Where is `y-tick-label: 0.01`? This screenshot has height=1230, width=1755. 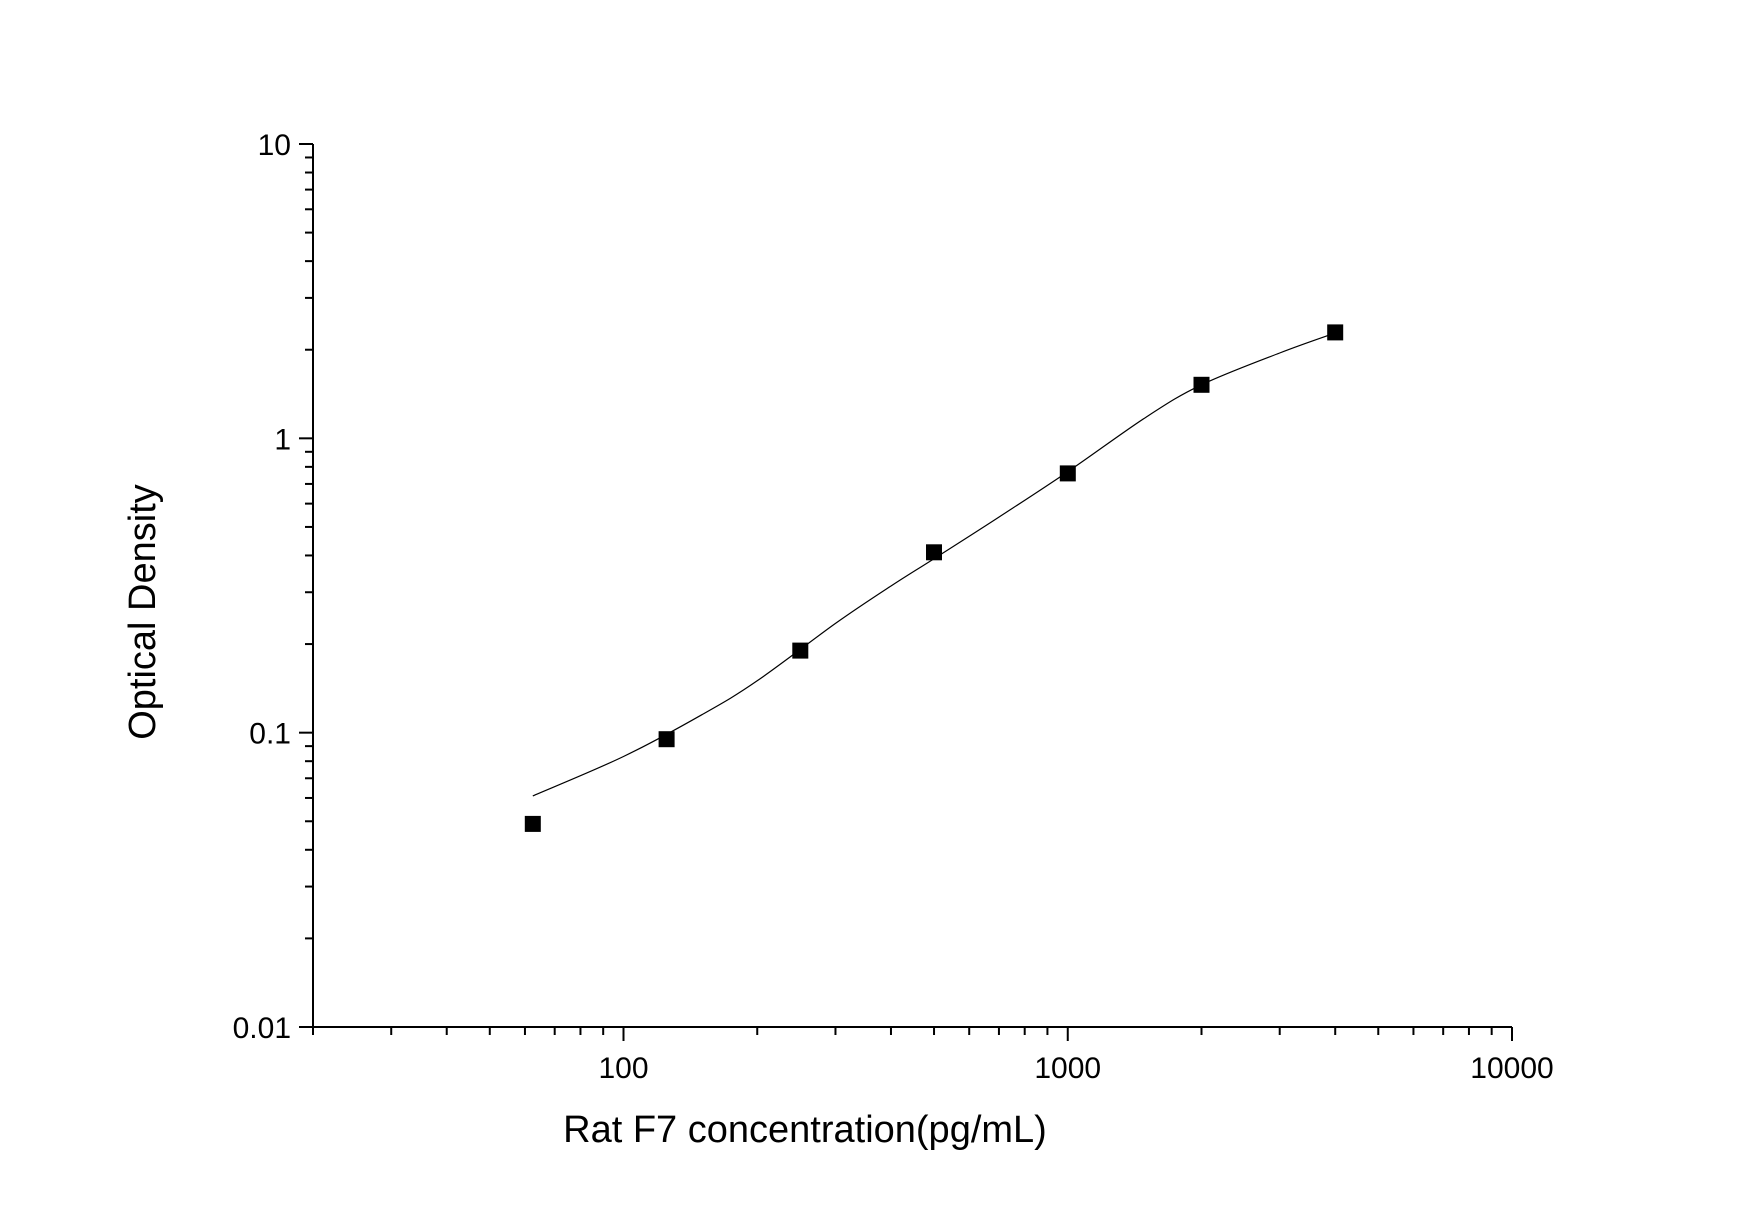
y-tick-label: 0.01 is located at coordinates (262, 1028).